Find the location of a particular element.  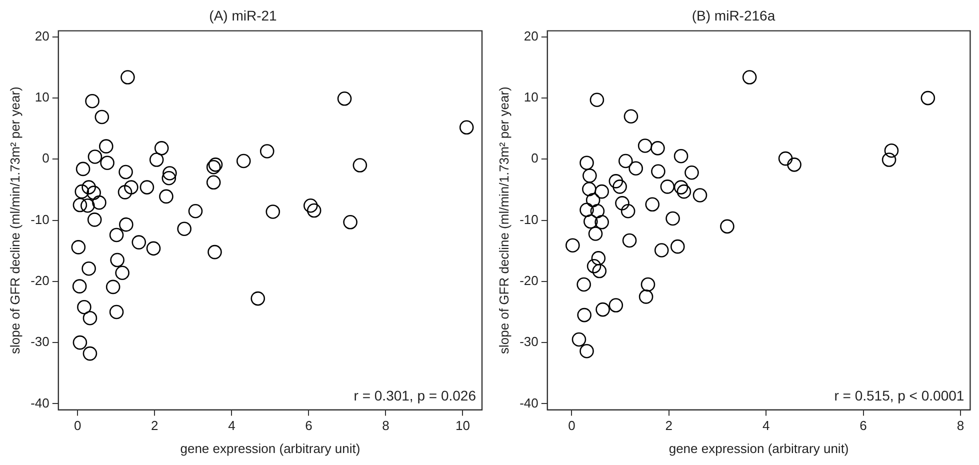

annotation: r = 0.301, p = 0.026 is located at coordinates (415, 396).